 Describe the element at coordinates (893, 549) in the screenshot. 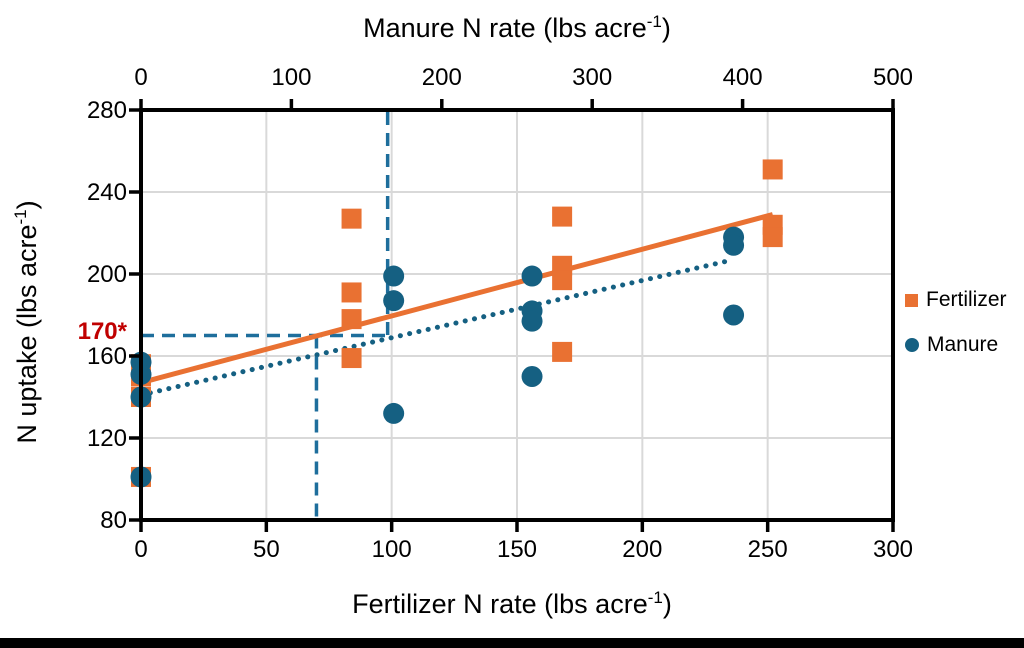

I see `bottom-axis-tick-label: 300` at that location.